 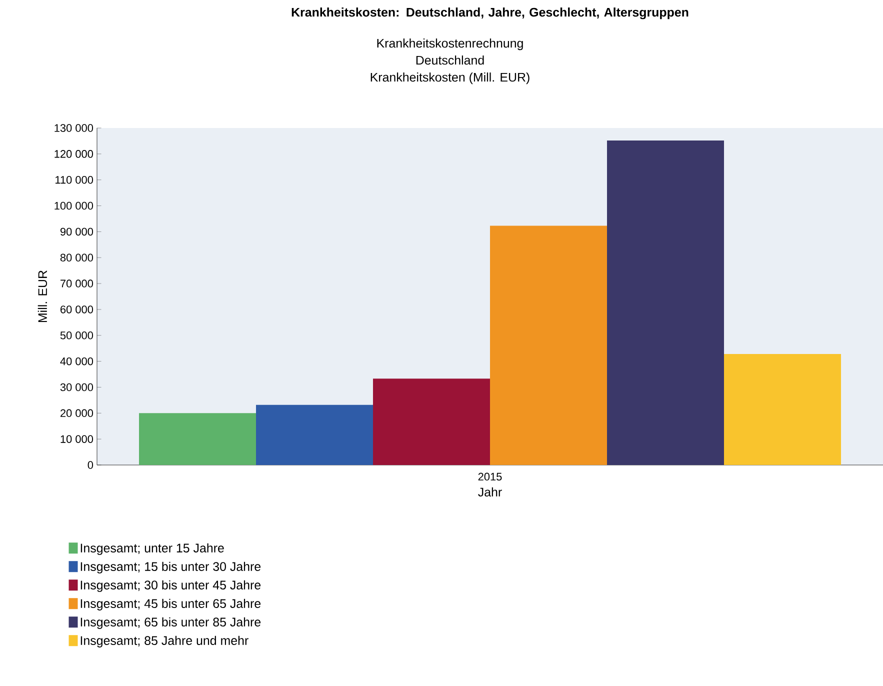 I want to click on y-tick-label: 120 000, so click(x=74, y=154).